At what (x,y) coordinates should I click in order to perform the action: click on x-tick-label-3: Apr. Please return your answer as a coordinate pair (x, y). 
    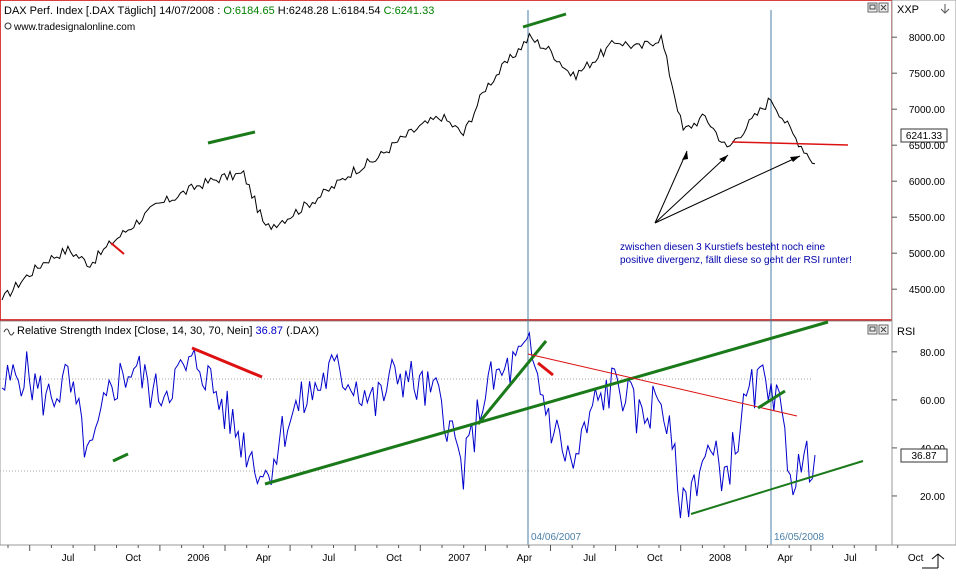
    Looking at the image, I should click on (264, 558).